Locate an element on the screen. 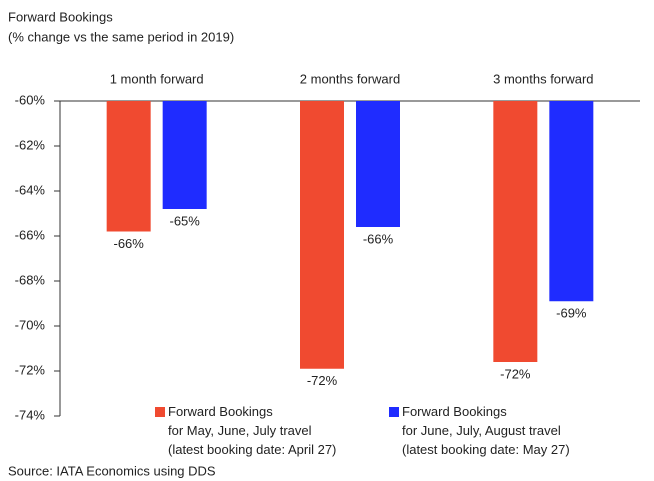  y-tick-label: -62% is located at coordinates (30, 144).